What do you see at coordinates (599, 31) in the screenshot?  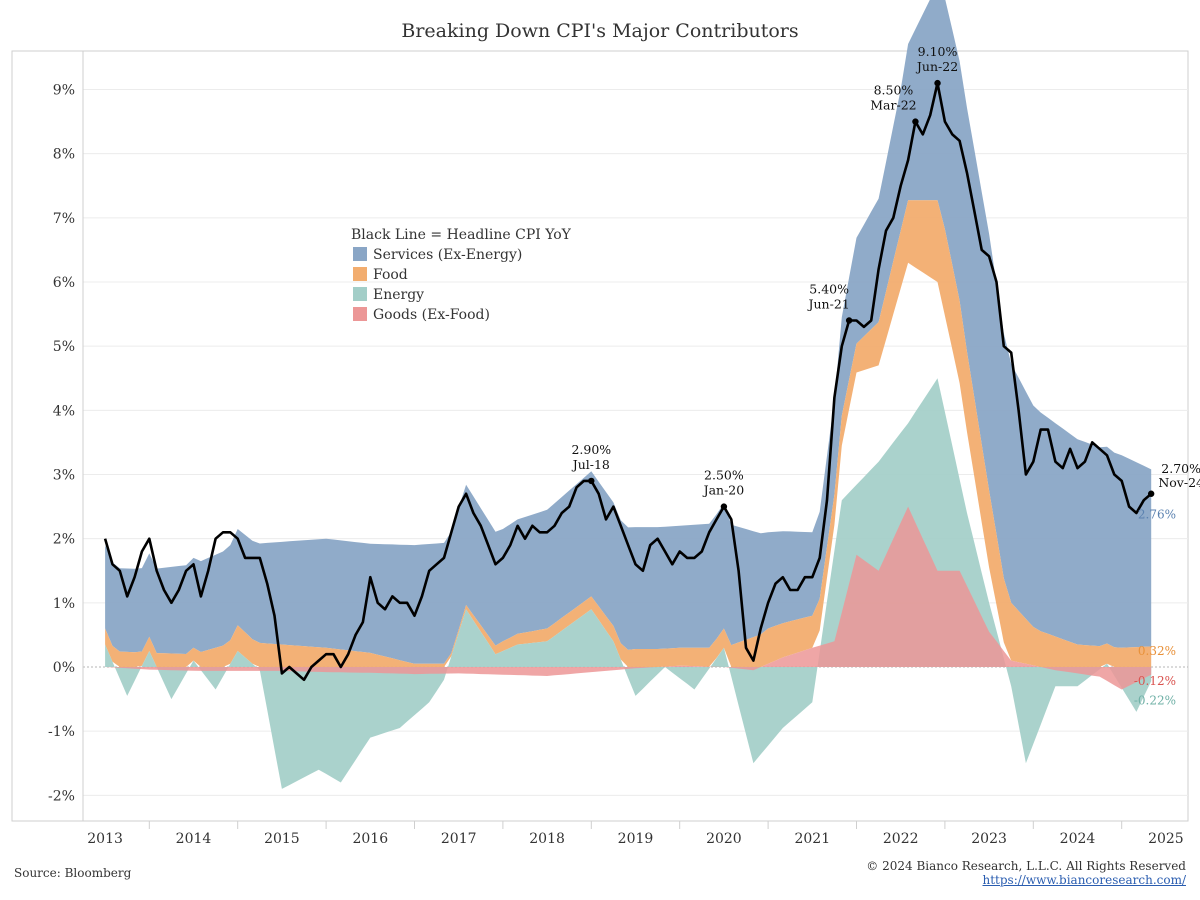 I see `chart-title: Breaking Down CPI's Major Contributors` at bounding box center [599, 31].